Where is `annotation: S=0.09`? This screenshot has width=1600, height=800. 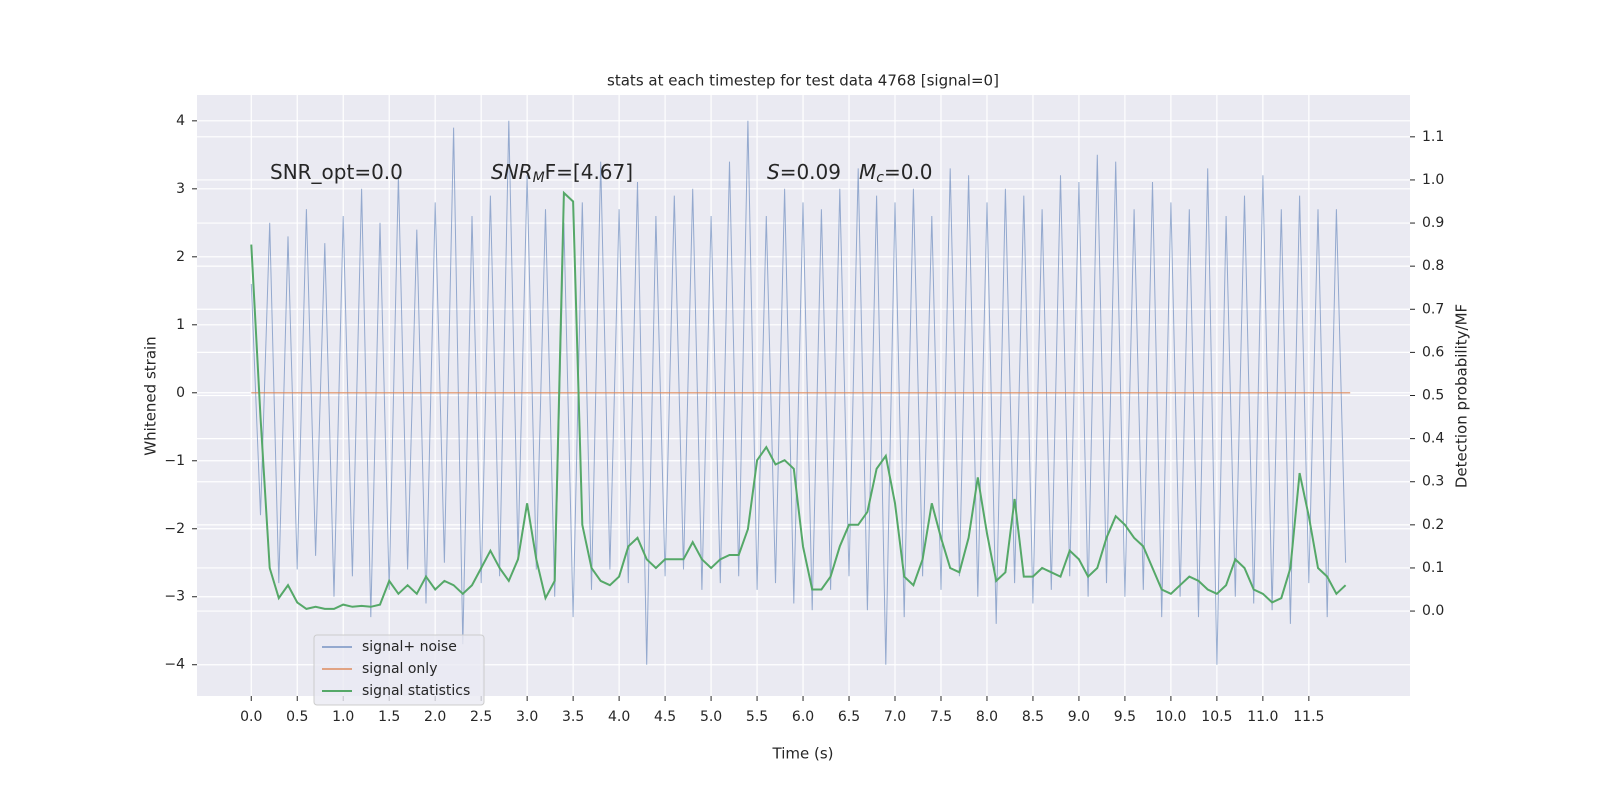
annotation: S=0.09 is located at coordinates (804, 172).